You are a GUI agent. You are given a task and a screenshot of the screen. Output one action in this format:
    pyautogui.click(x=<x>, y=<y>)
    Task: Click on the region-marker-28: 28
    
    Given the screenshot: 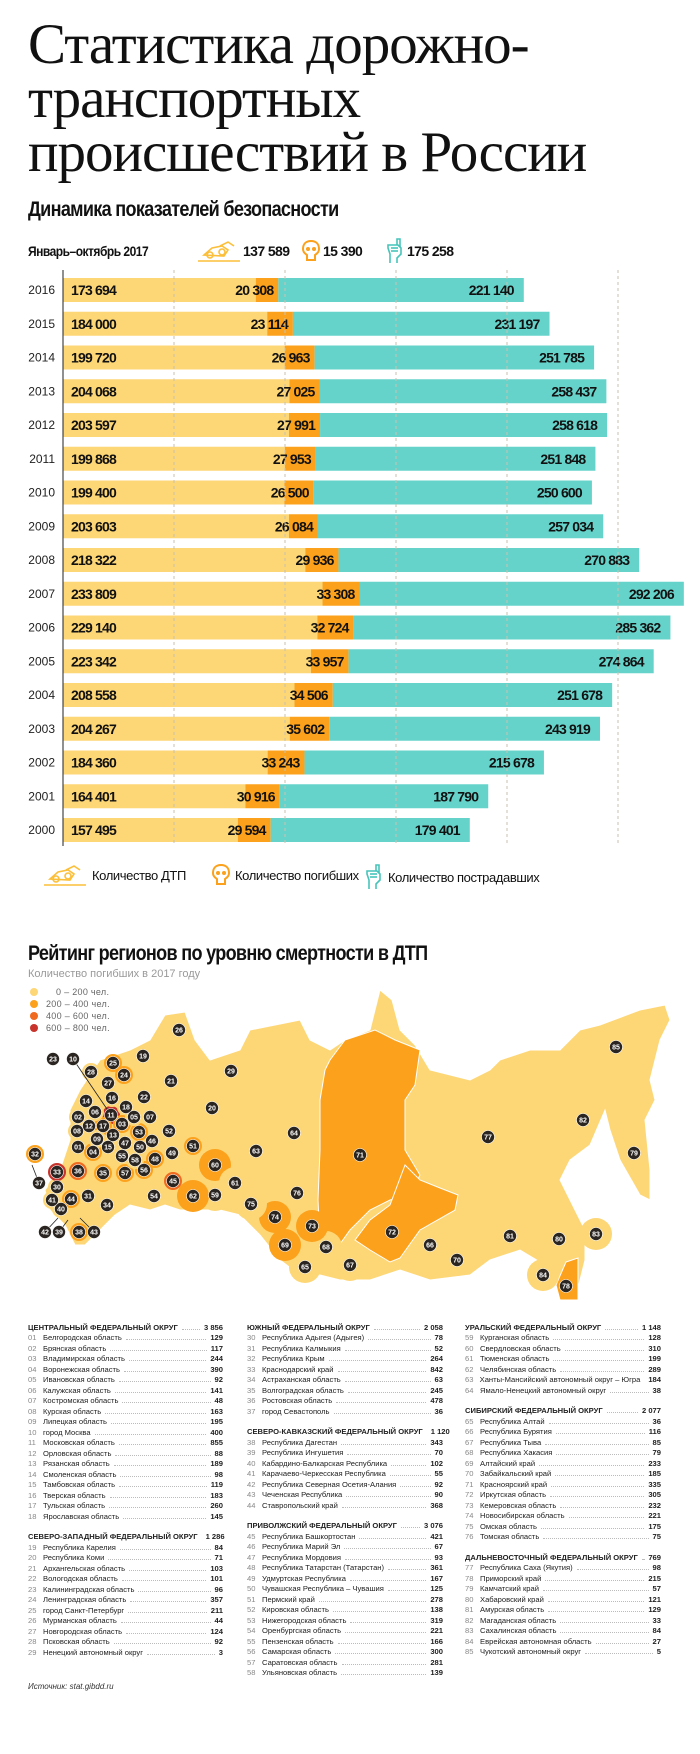 What is the action you would take?
    pyautogui.click(x=91, y=1072)
    